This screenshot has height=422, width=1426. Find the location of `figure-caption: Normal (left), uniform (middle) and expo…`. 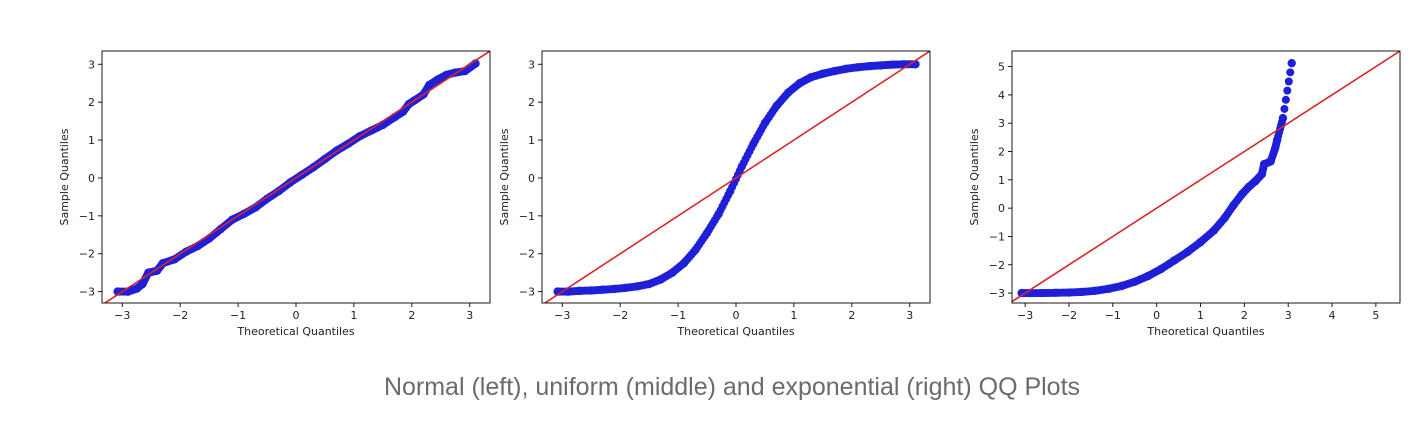

figure-caption: Normal (left), uniform (middle) and expo… is located at coordinates (732, 387).